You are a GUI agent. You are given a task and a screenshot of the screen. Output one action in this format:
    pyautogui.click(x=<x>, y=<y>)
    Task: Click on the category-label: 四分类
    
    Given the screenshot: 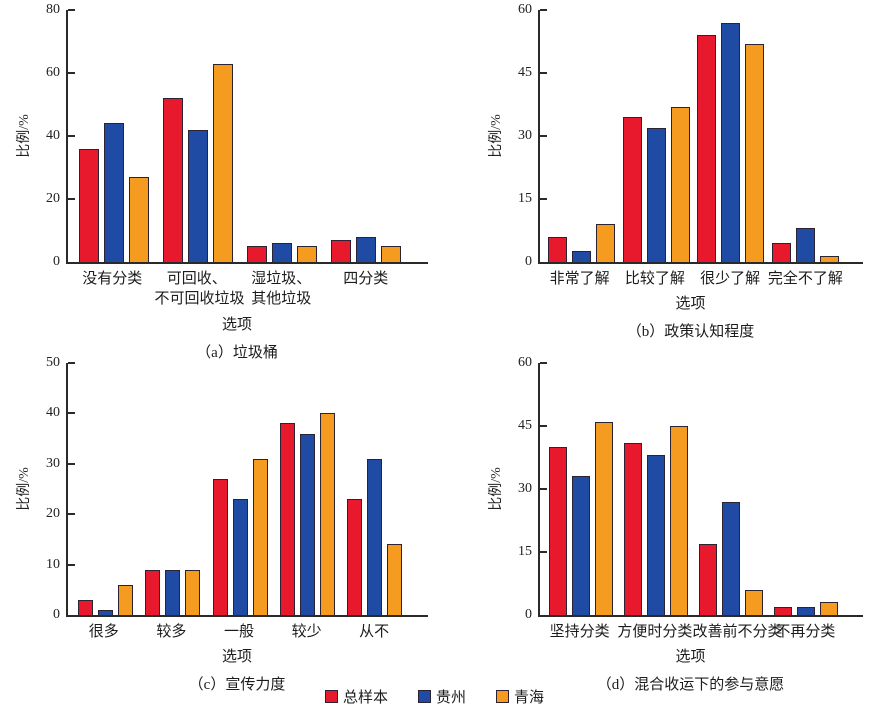 What is the action you would take?
    pyautogui.click(x=366, y=279)
    